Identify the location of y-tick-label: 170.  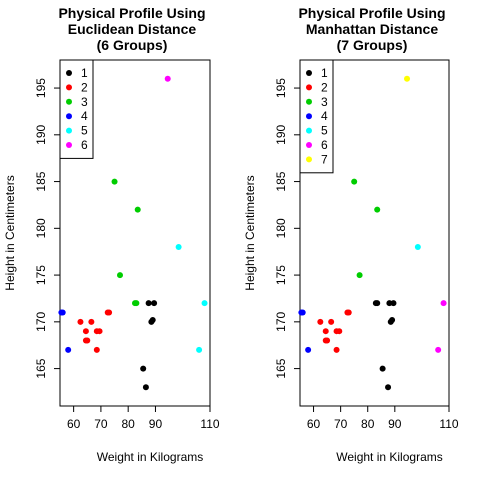
(281, 322).